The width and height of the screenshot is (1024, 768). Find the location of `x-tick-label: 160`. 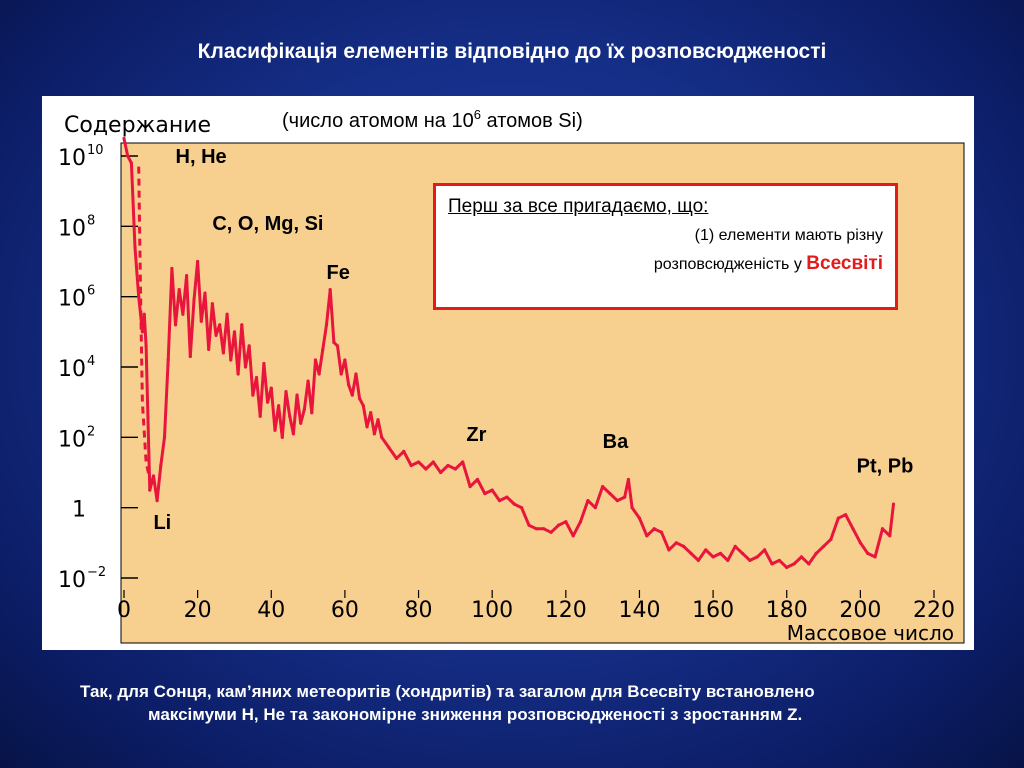

x-tick-label: 160 is located at coordinates (713, 610).